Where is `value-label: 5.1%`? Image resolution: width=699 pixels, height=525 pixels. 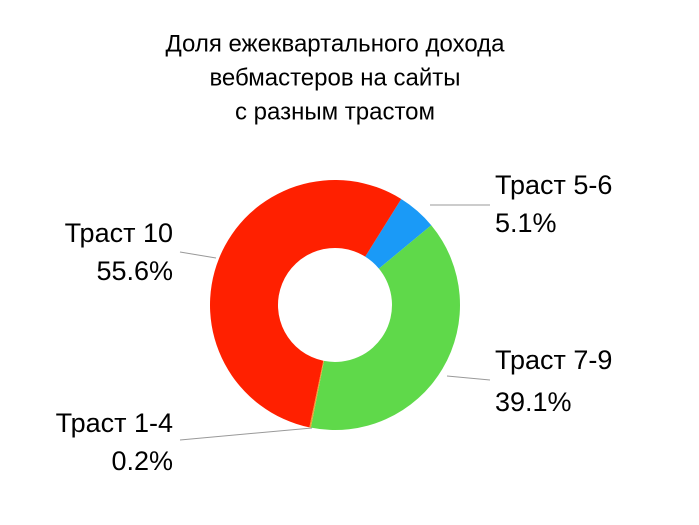 value-label: 5.1% is located at coordinates (526, 223).